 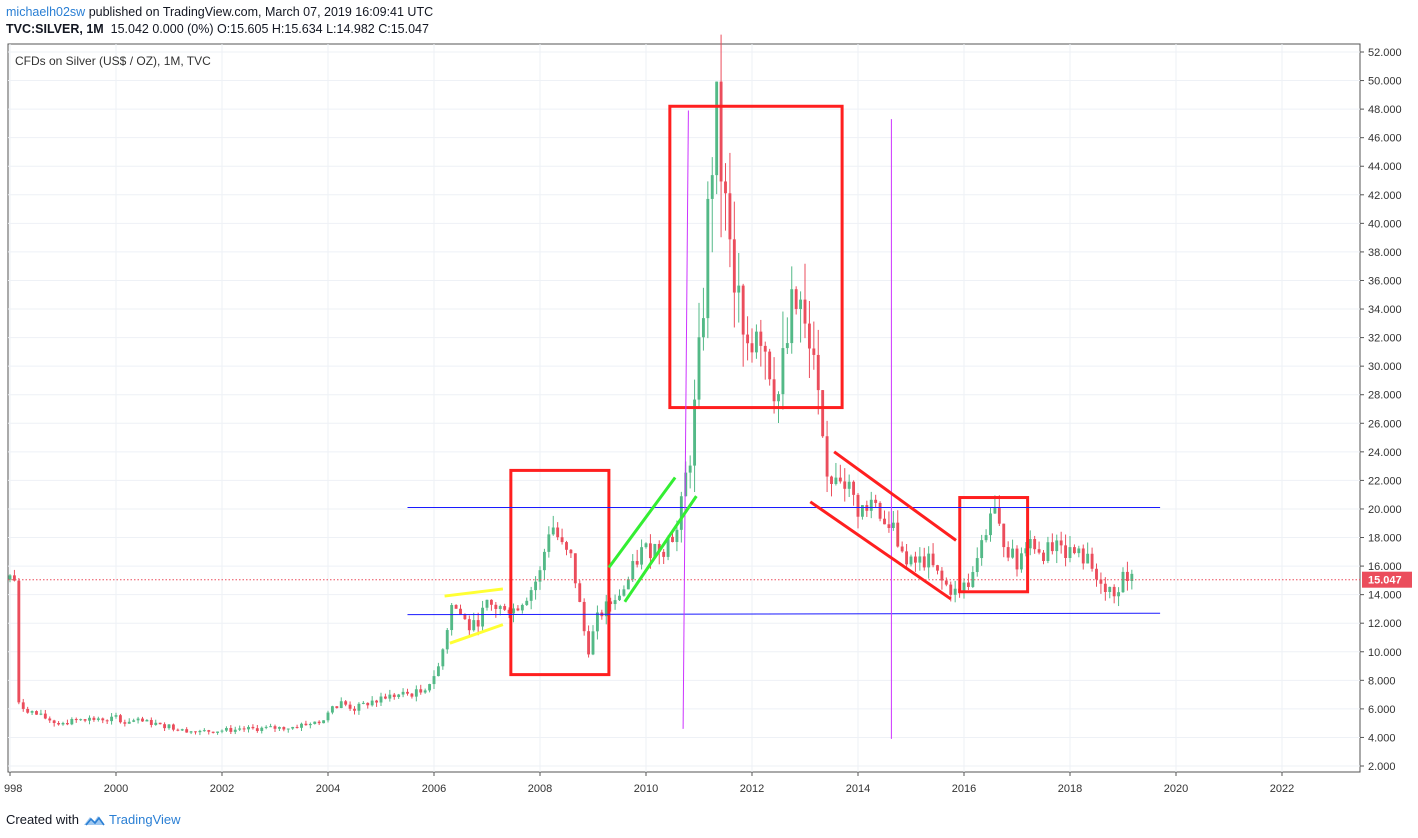 I want to click on y-tick-label: 28.000, so click(x=1385, y=396).